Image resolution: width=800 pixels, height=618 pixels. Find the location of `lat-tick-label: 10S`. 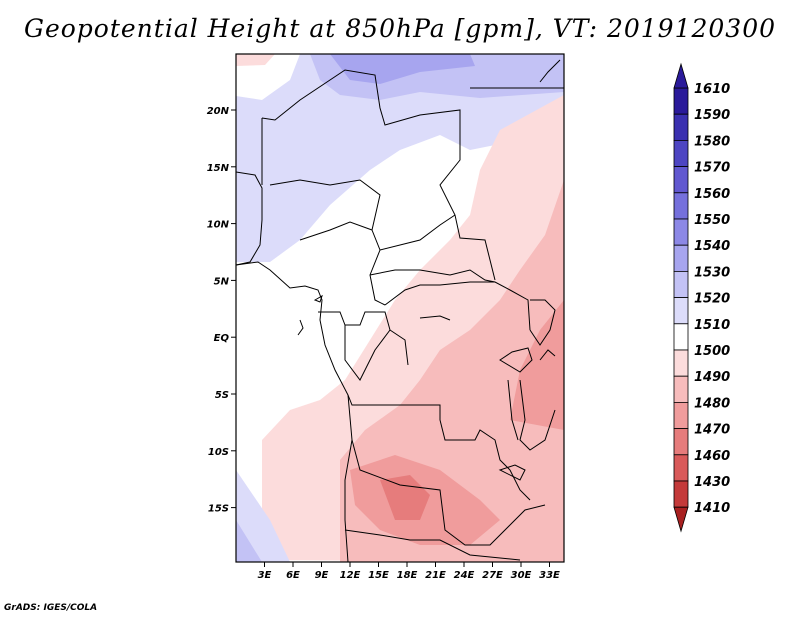

lat-tick-label: 10S is located at coordinates (218, 452).